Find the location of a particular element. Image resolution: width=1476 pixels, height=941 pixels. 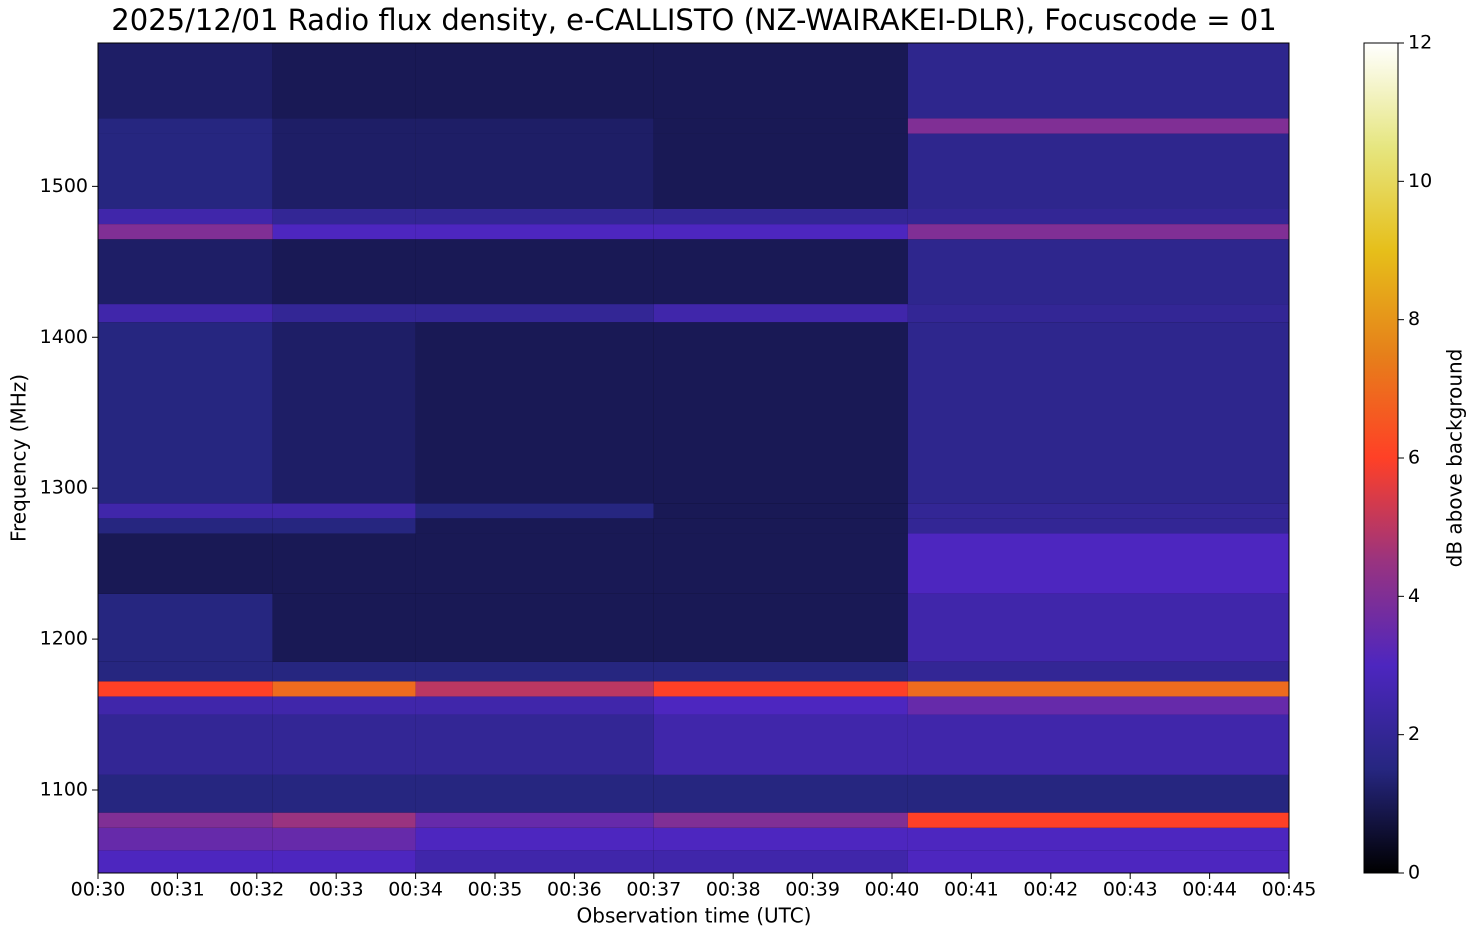

x-tick-label: 00:42 is located at coordinates (1050, 890).